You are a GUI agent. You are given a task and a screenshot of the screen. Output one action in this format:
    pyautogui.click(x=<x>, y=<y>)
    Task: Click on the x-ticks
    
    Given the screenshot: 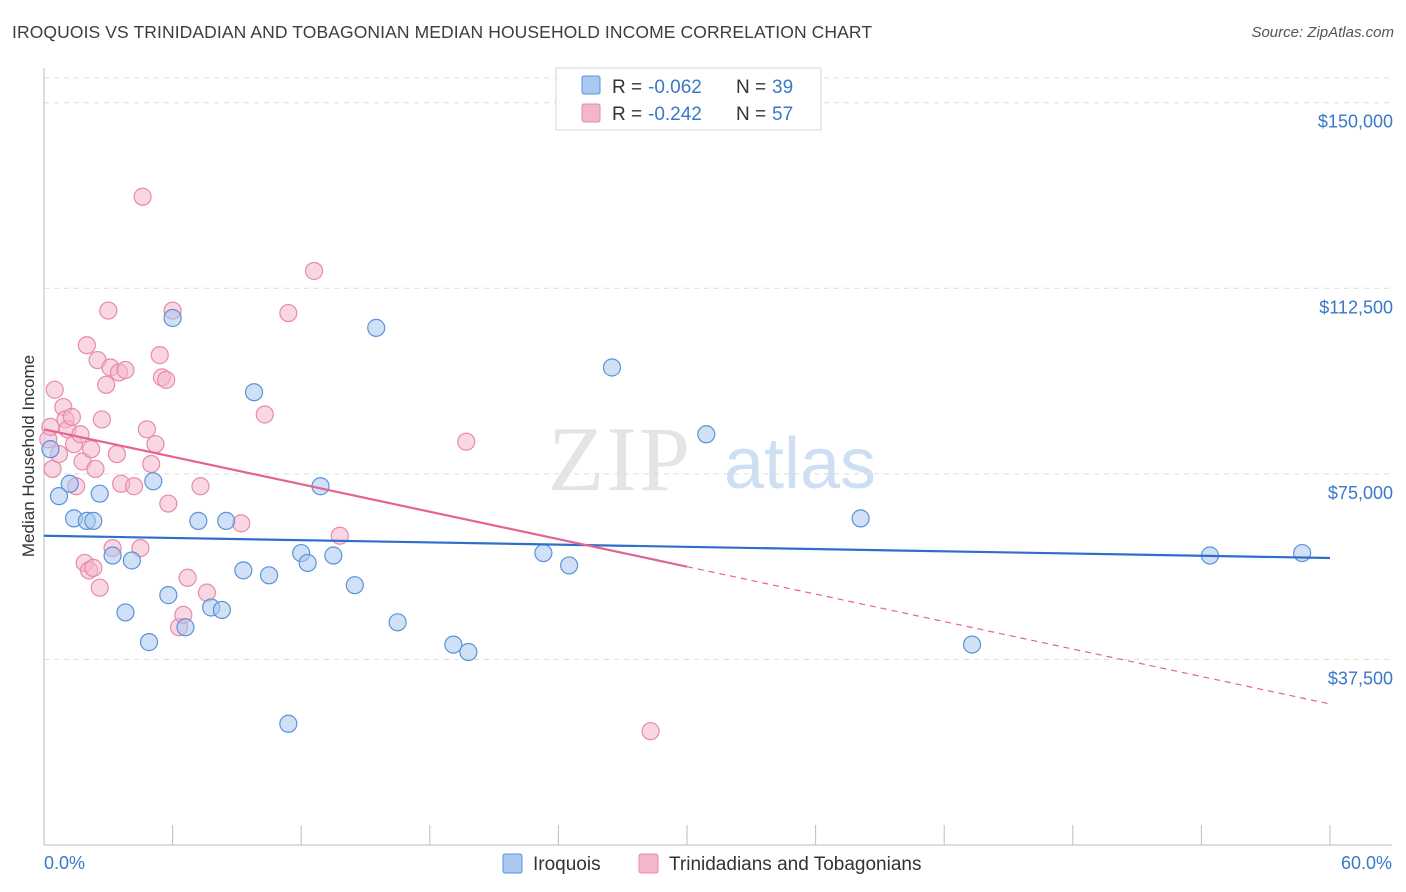 What is the action you would take?
    pyautogui.click(x=687, y=835)
    